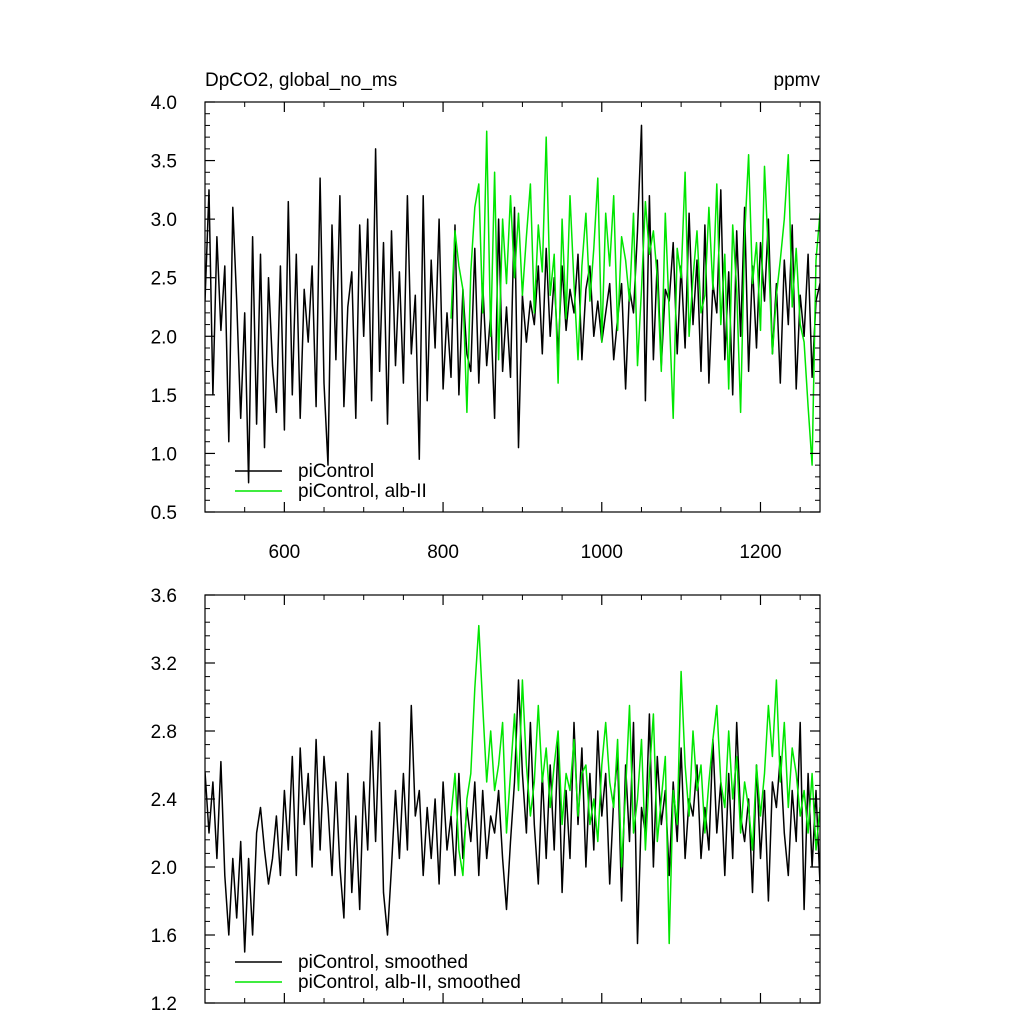 The image size is (1024, 1024). I want to click on legend-label-picontrol: piControl, so click(336, 471).